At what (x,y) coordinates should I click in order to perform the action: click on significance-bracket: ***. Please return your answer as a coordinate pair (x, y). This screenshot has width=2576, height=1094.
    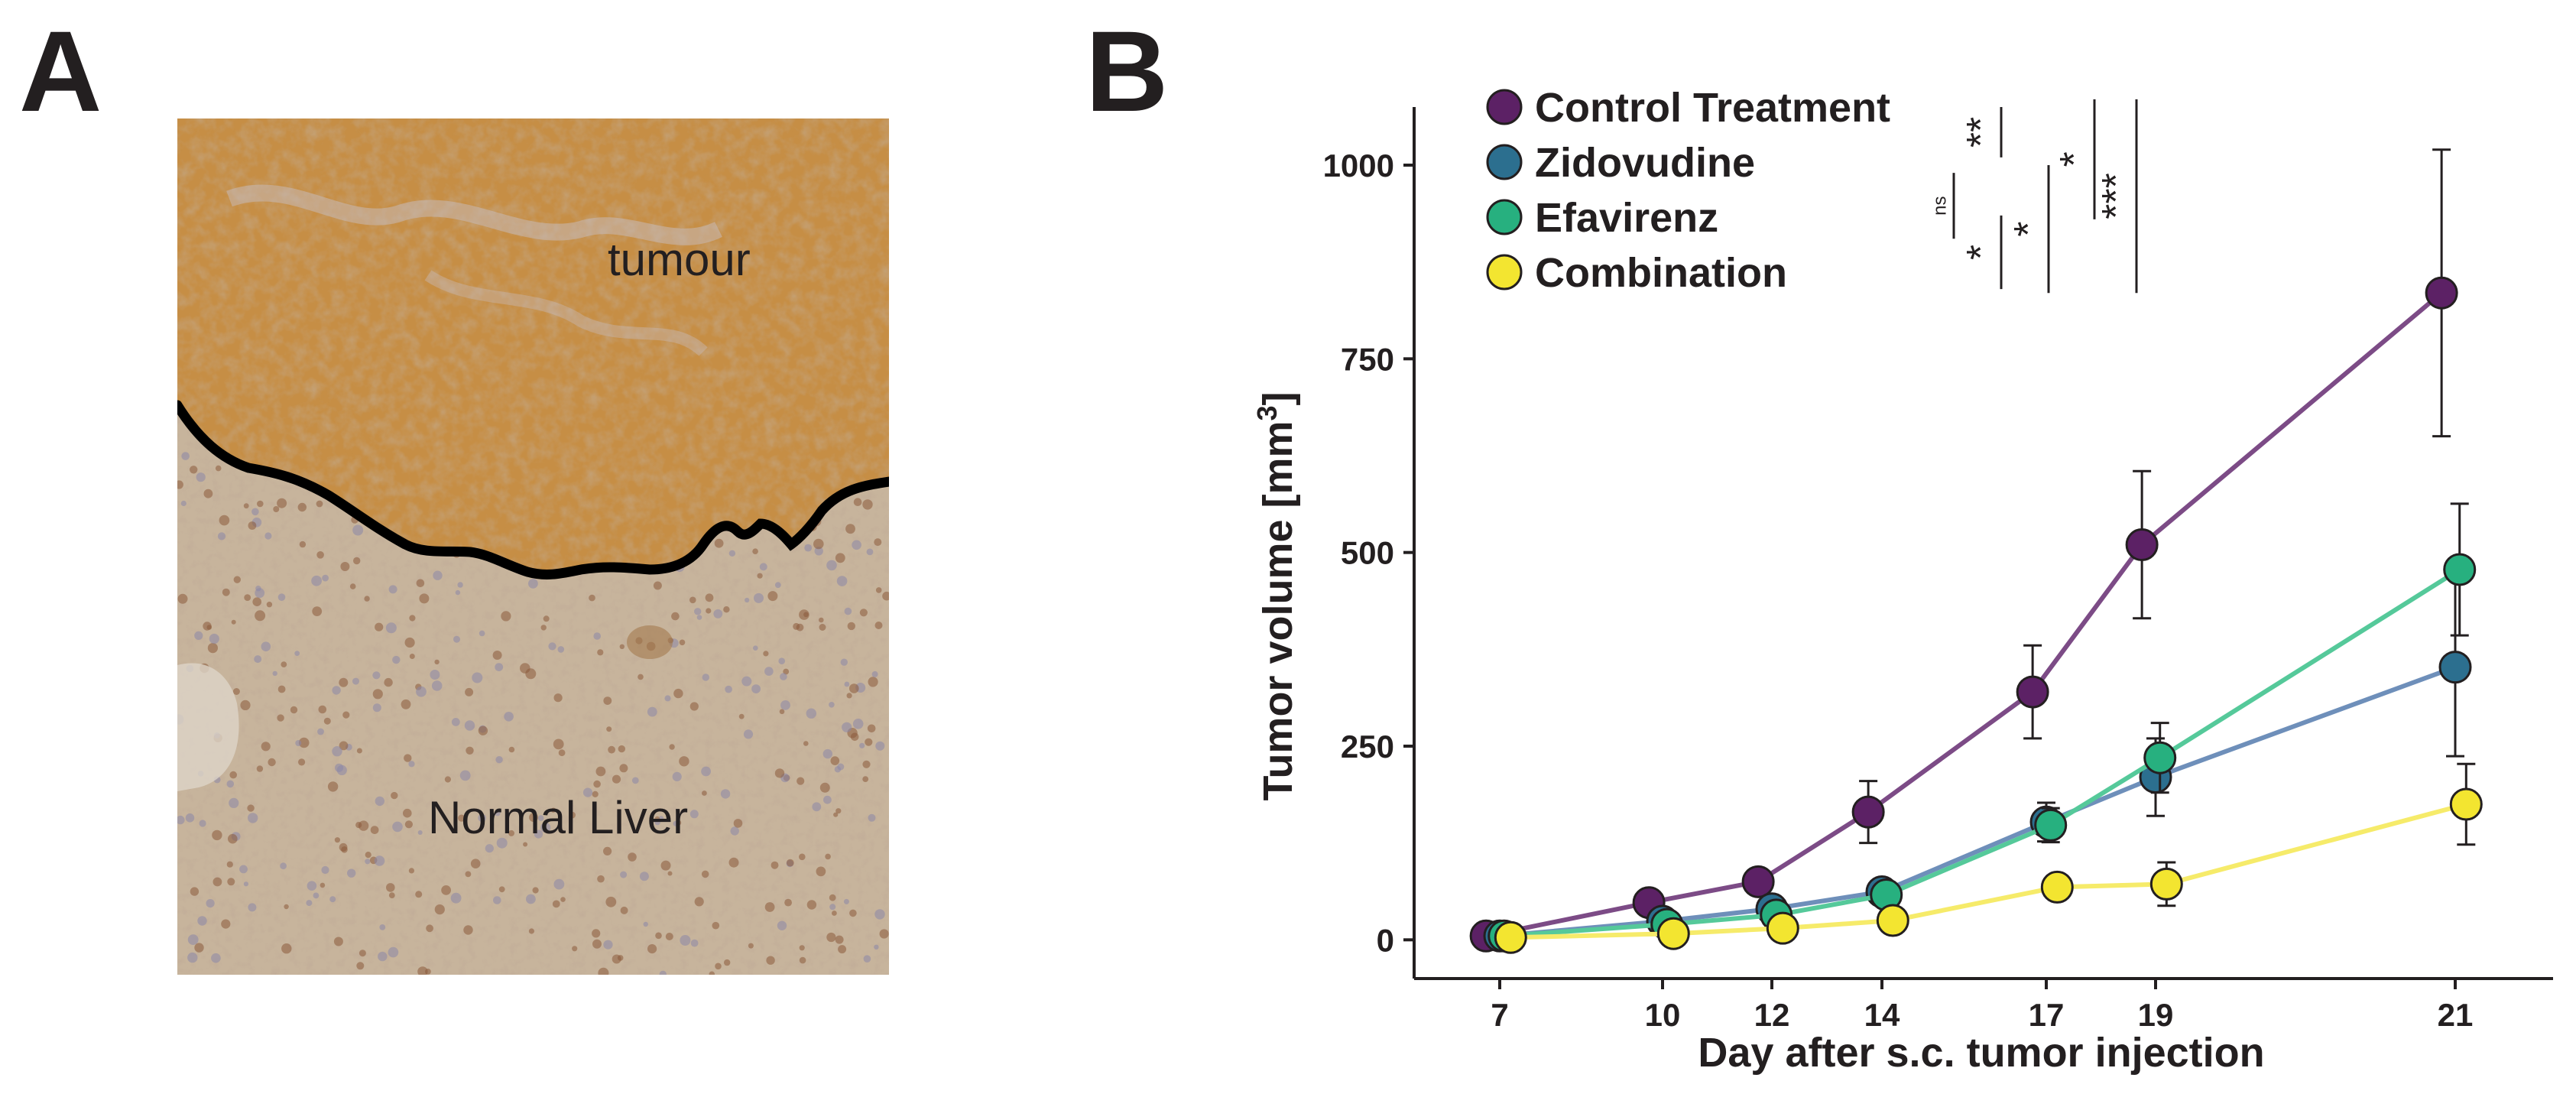
    Looking at the image, I should click on (2116, 197).